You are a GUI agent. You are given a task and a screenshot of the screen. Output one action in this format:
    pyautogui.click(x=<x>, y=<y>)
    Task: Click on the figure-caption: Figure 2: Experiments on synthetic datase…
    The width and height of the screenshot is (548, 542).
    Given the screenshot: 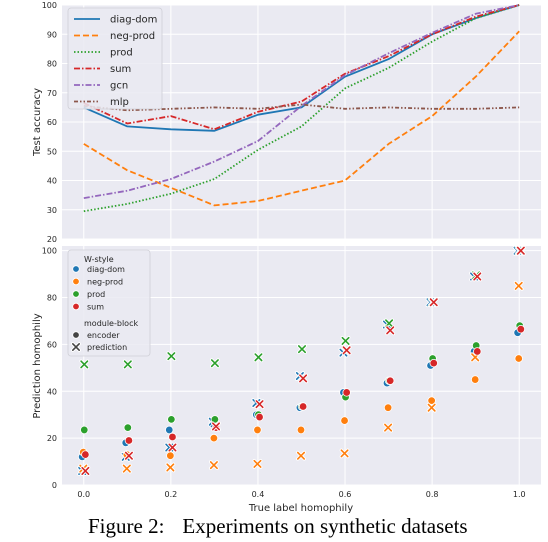 What is the action you would take?
    pyautogui.click(x=318, y=528)
    